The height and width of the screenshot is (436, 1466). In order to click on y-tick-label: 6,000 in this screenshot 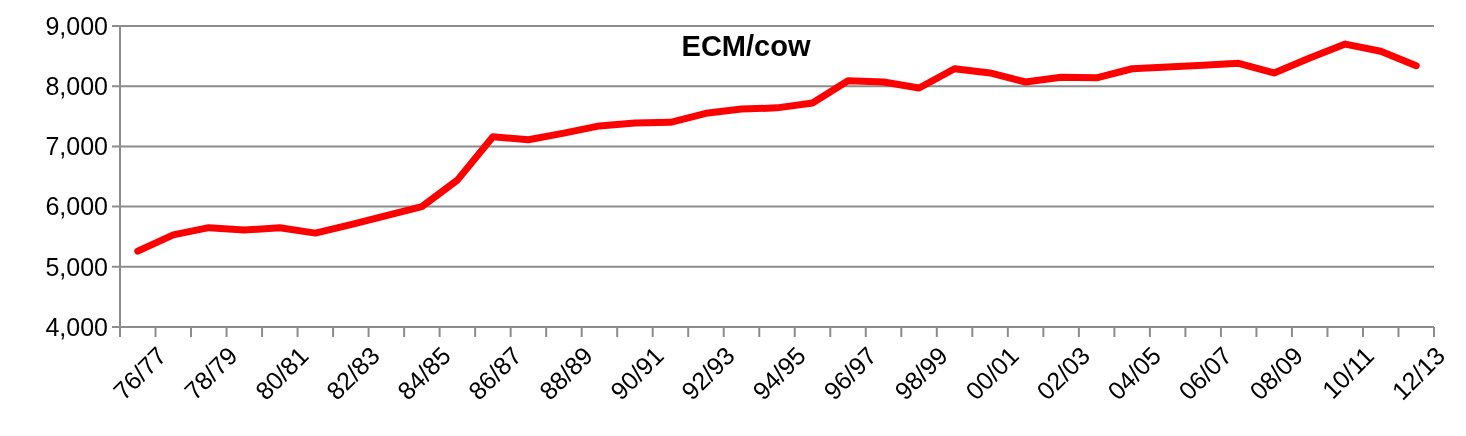, I will do `click(76, 206)`.